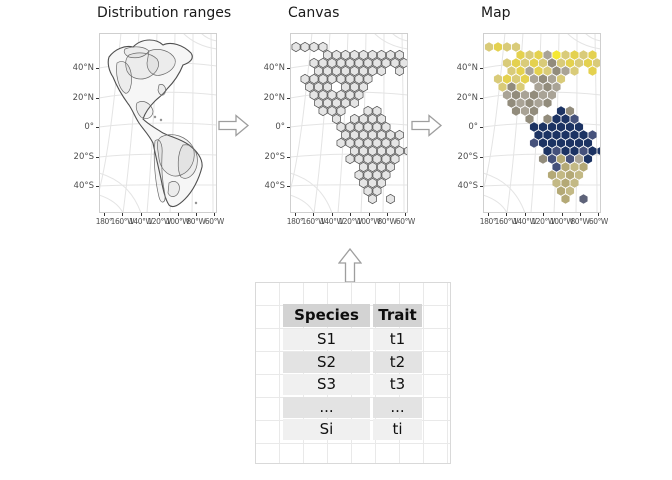 Image resolution: width=672 pixels, height=480 pixels. What do you see at coordinates (467, 97) in the screenshot?
I see `y-tick-label: 20°N` at bounding box center [467, 97].